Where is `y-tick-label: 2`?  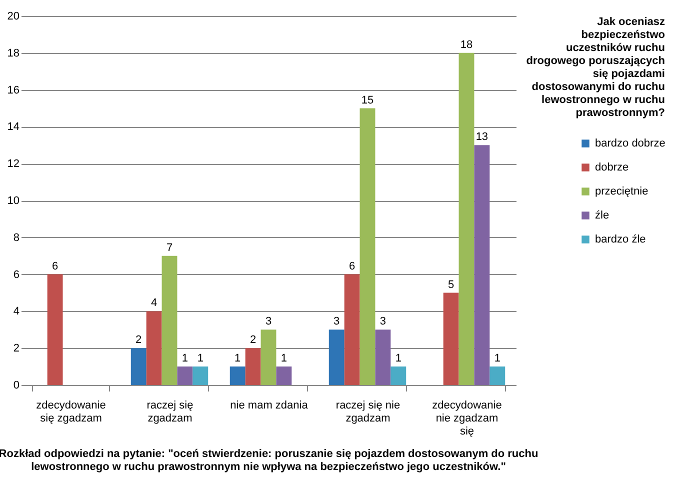 y-tick-label: 2 is located at coordinates (16, 348).